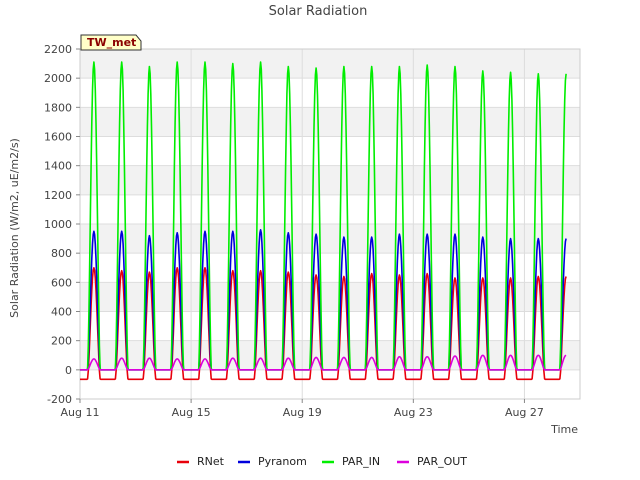  Describe the element at coordinates (322, 461) in the screenshot. I see `legend: RNet Pyranom PAR_IN PAR_OUT` at that location.